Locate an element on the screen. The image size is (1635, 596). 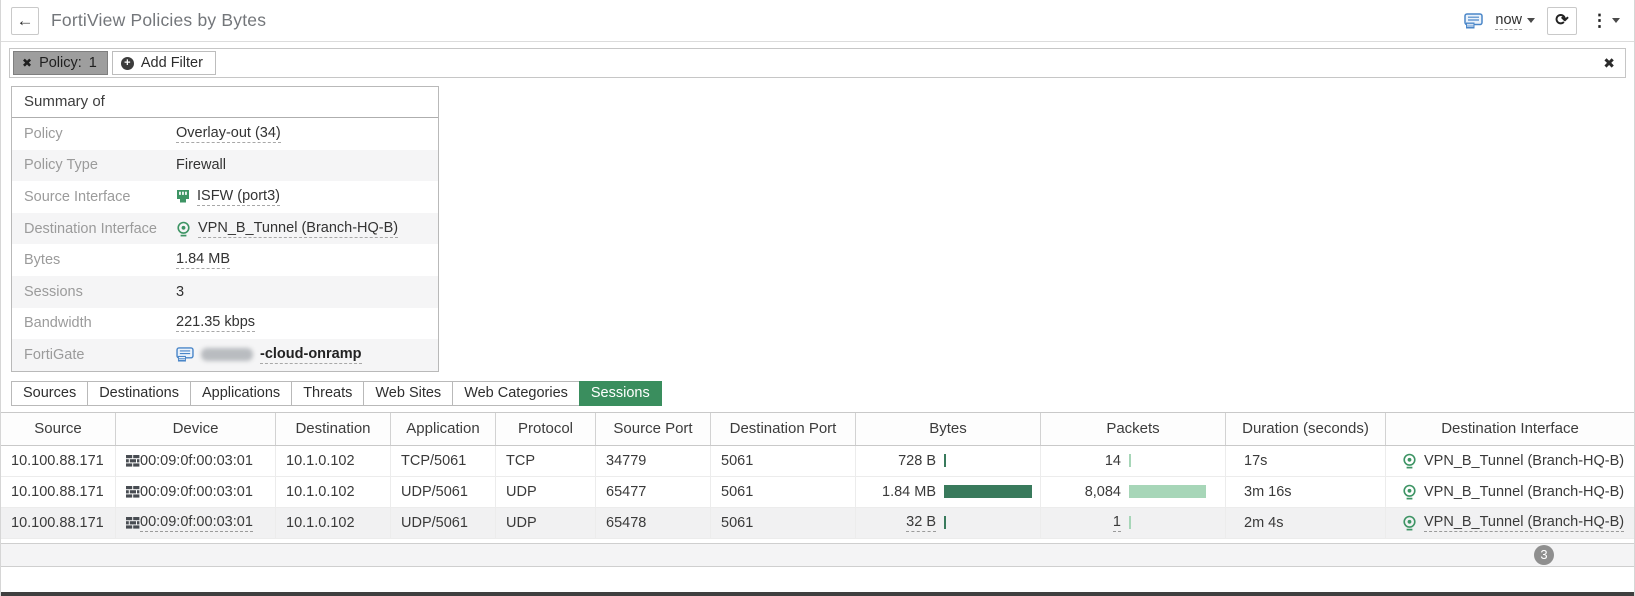
back-button: ← is located at coordinates (25, 20).